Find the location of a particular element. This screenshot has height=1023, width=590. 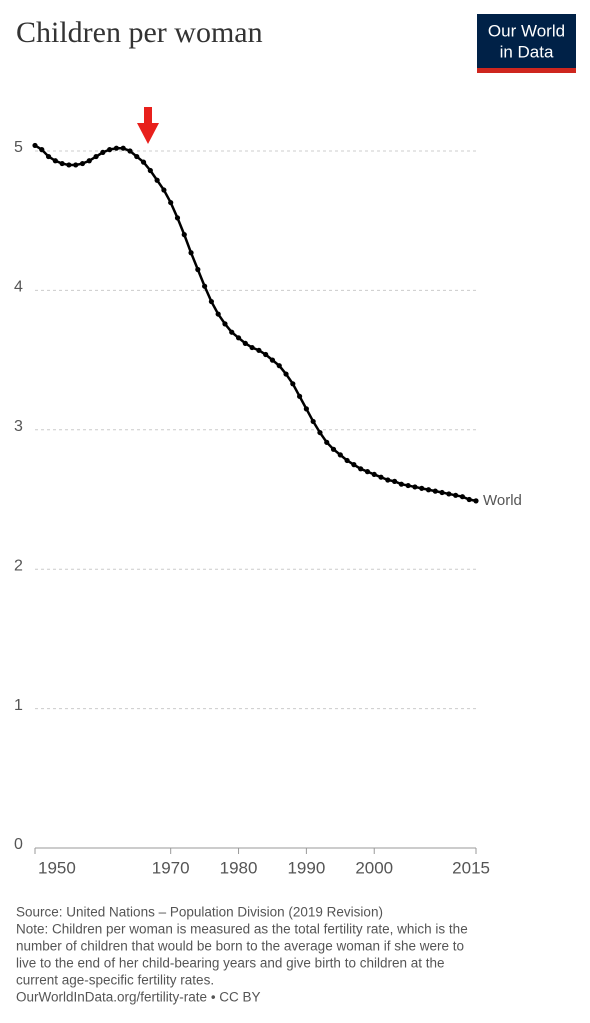

chart-title: Children per woman is located at coordinates (139, 32).